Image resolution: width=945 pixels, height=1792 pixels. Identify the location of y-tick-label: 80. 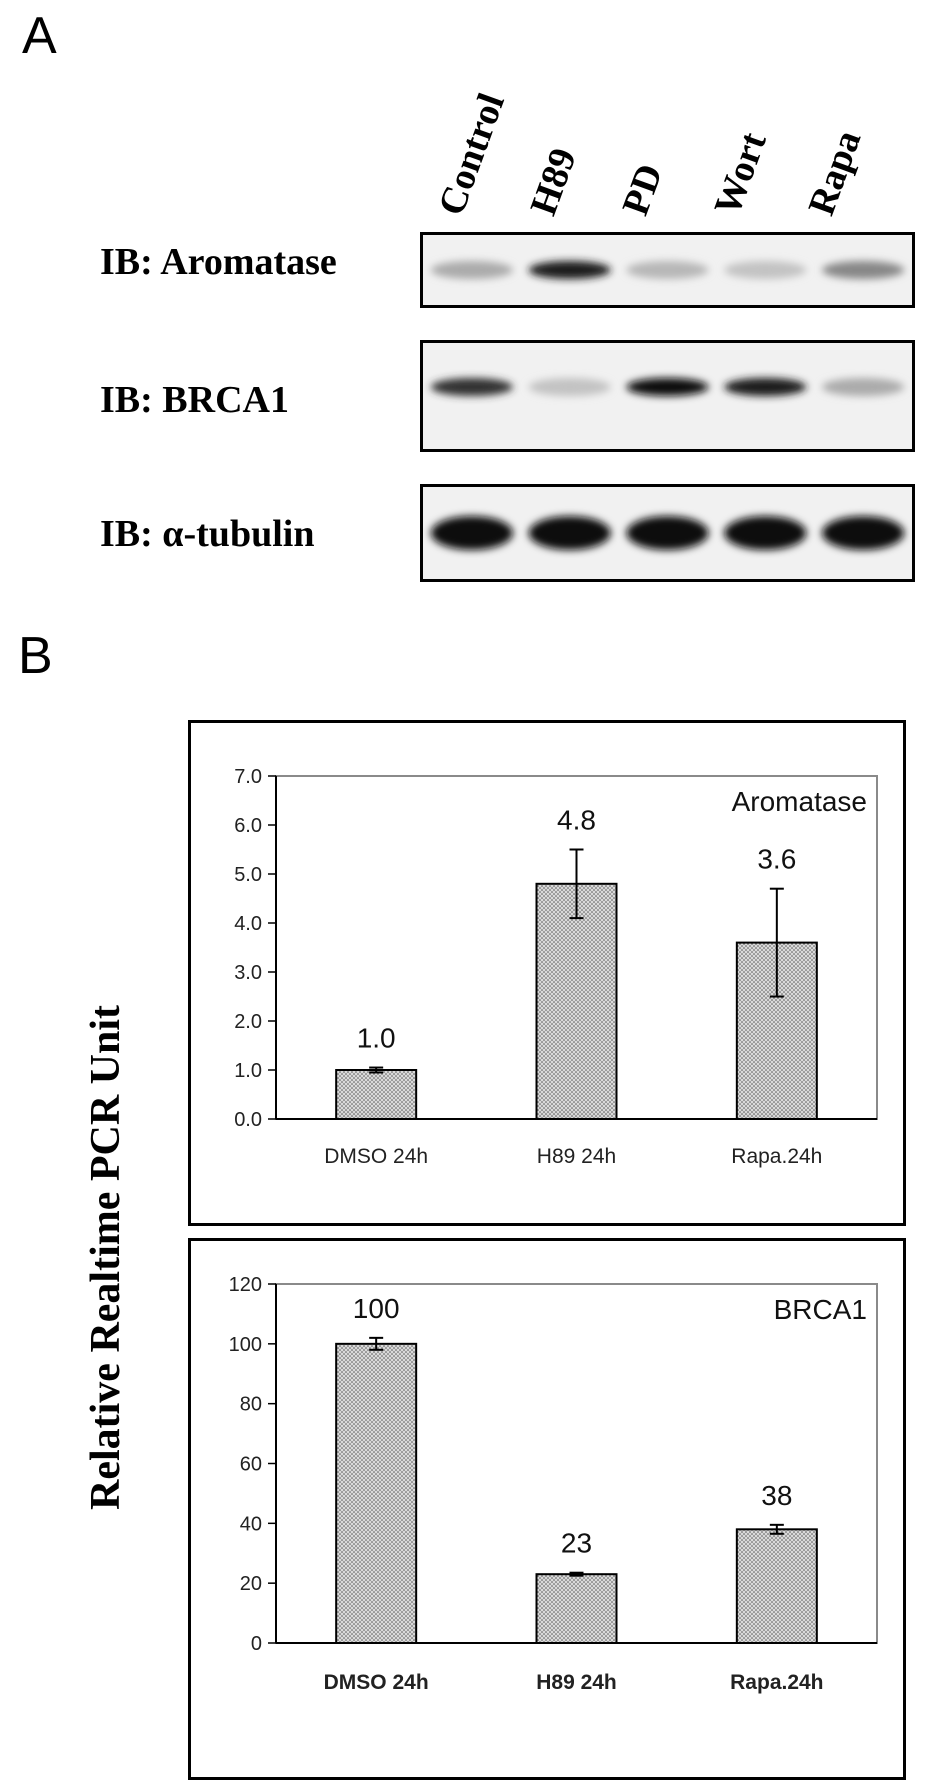
(251, 1405).